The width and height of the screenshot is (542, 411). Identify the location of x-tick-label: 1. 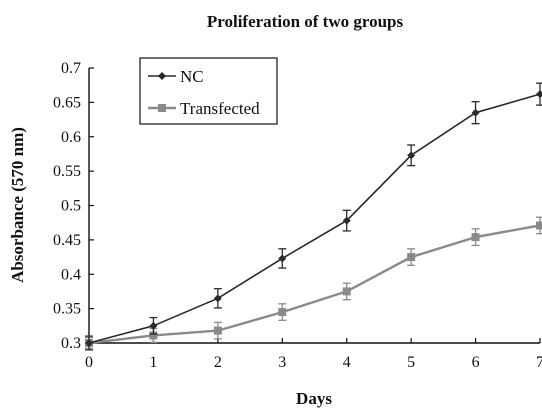
(153, 362).